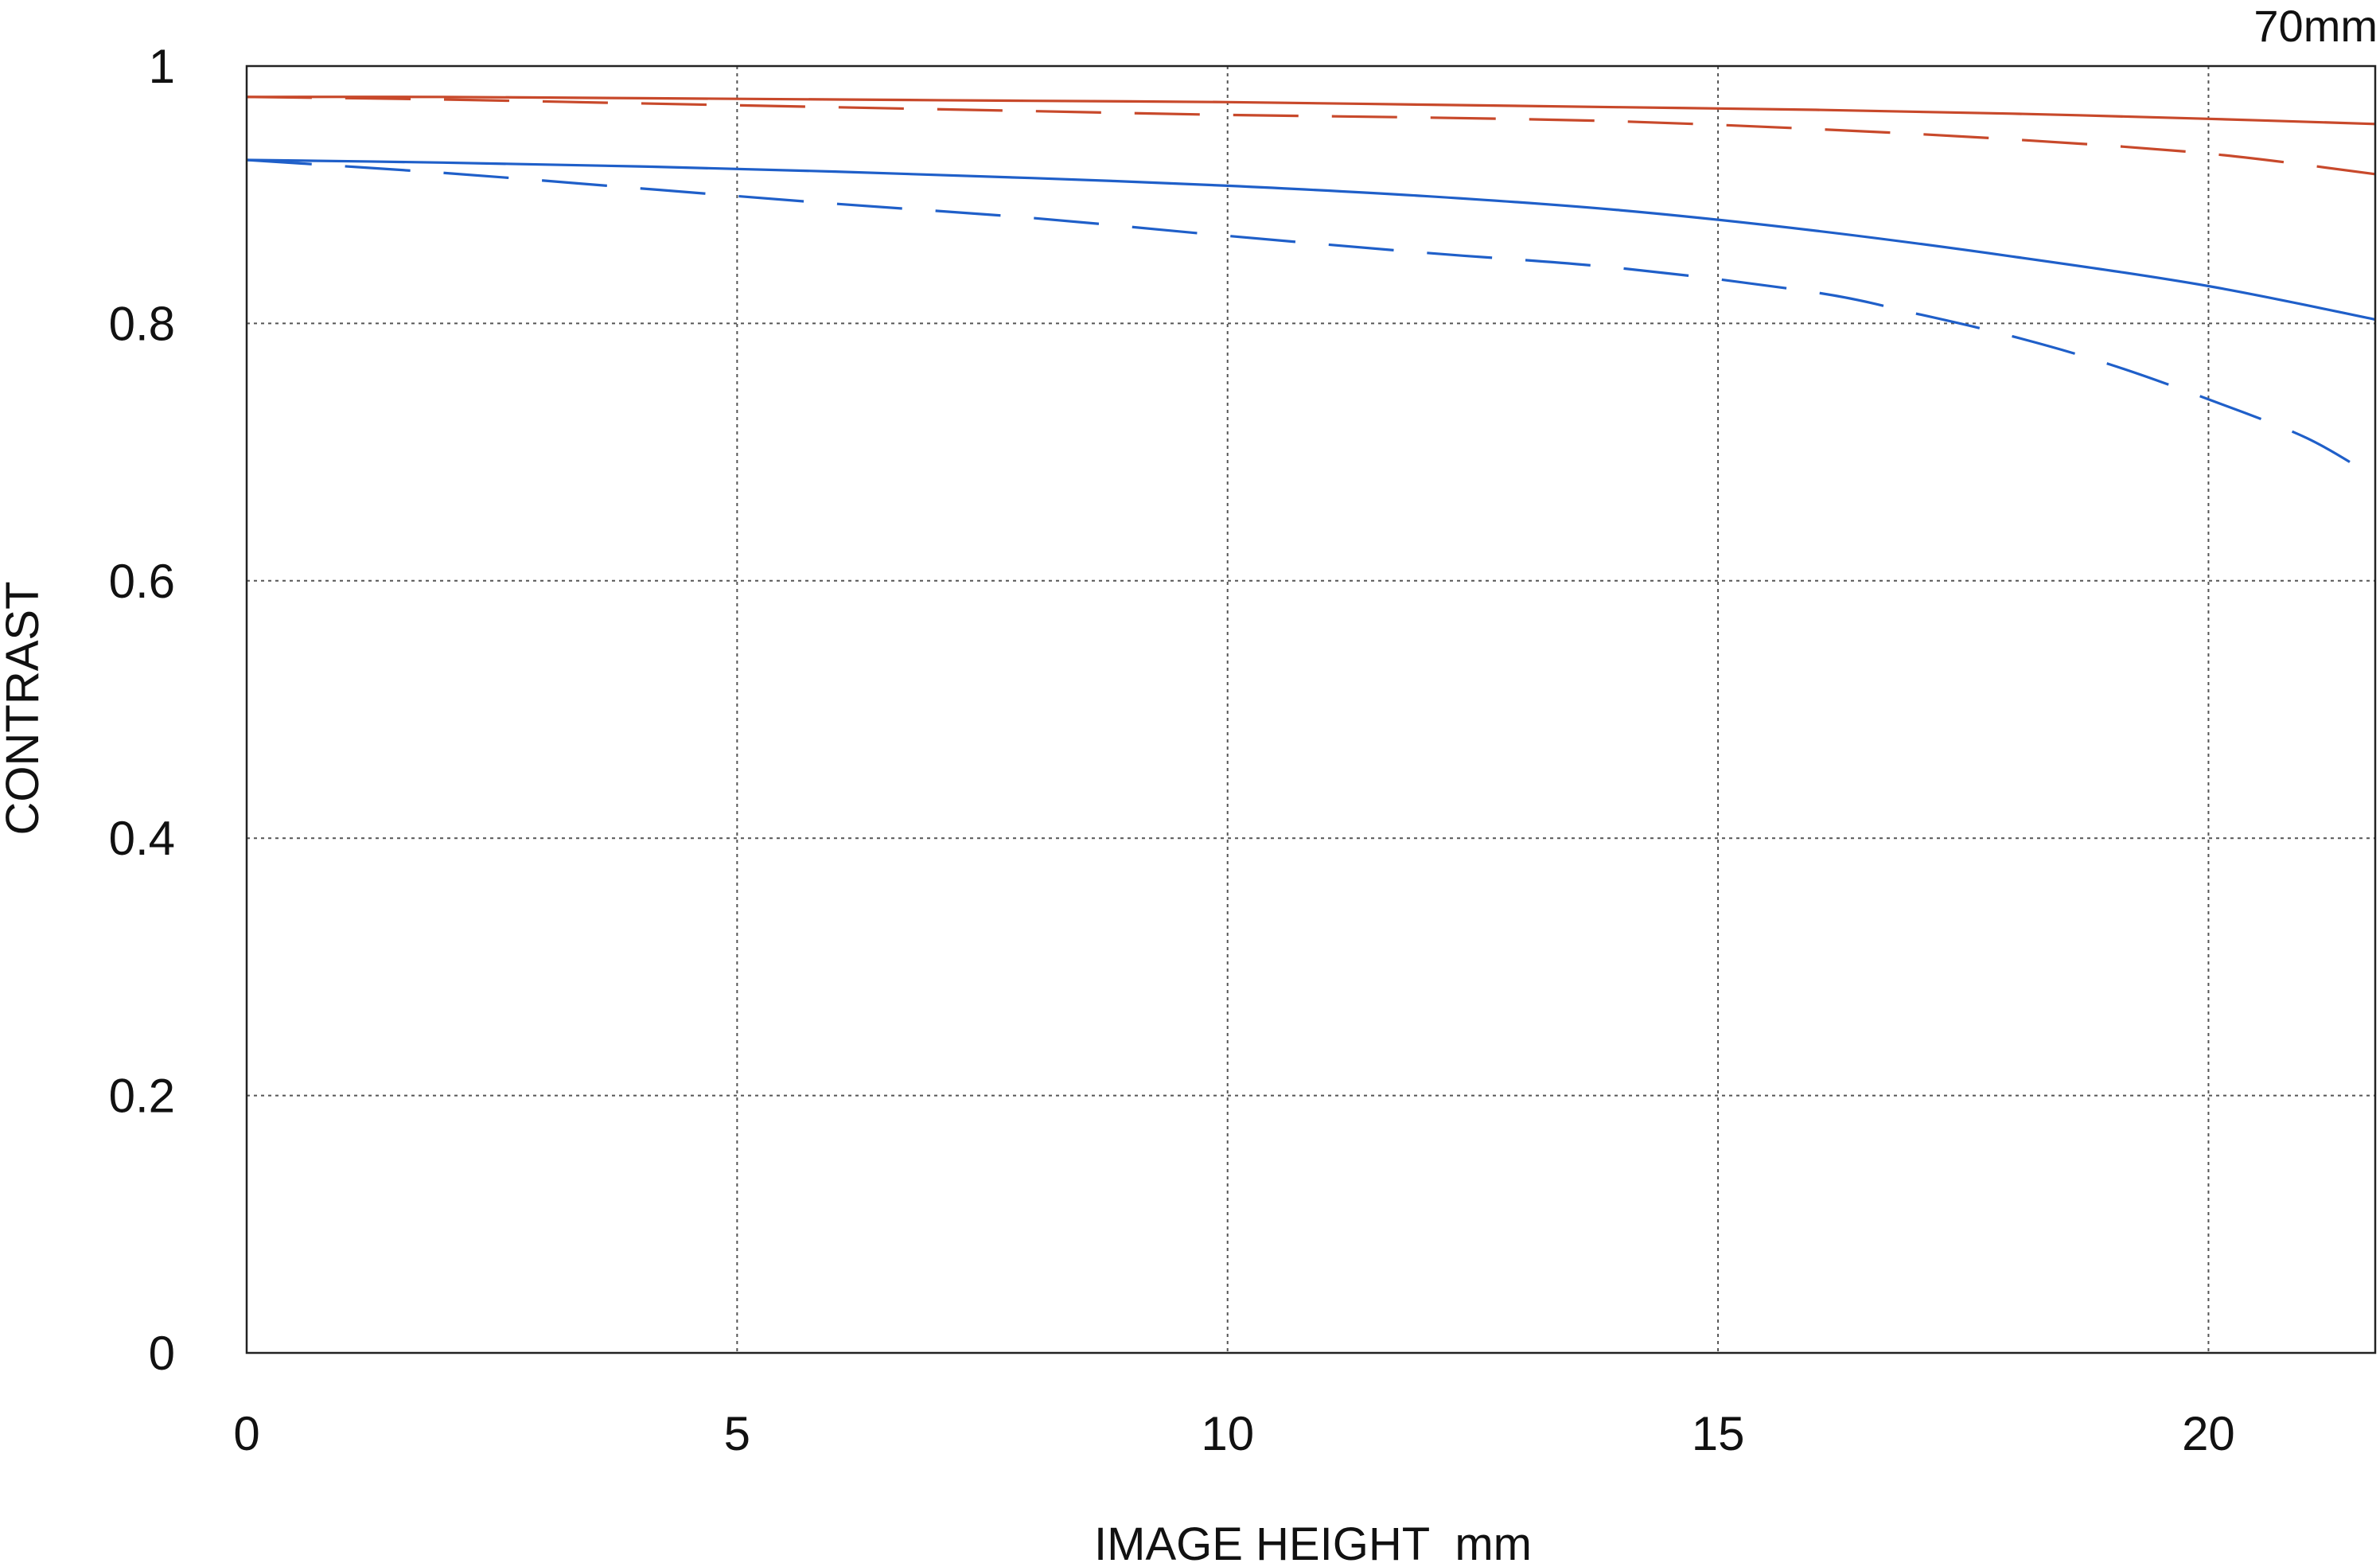  Describe the element at coordinates (142, 838) in the screenshot. I see `y-tick-label: 0.4` at that location.